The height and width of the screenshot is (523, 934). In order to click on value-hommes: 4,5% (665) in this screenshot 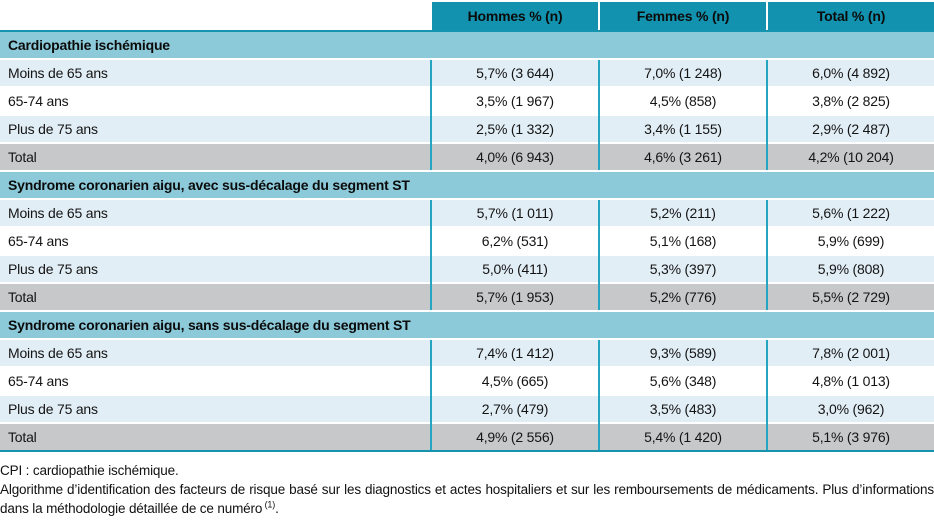, I will do `click(515, 381)`.